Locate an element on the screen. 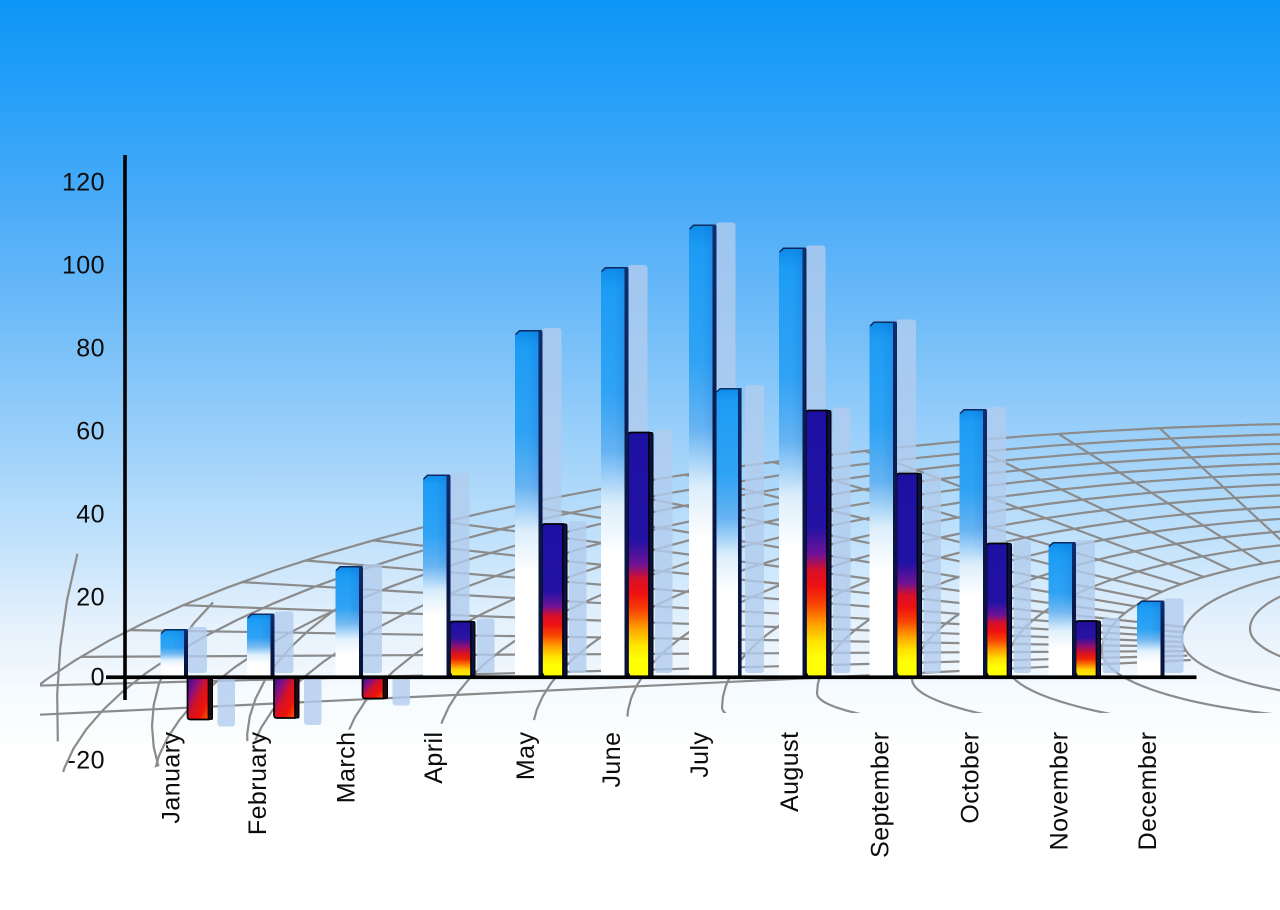  svg-text: -20 is located at coordinates (86, 761).